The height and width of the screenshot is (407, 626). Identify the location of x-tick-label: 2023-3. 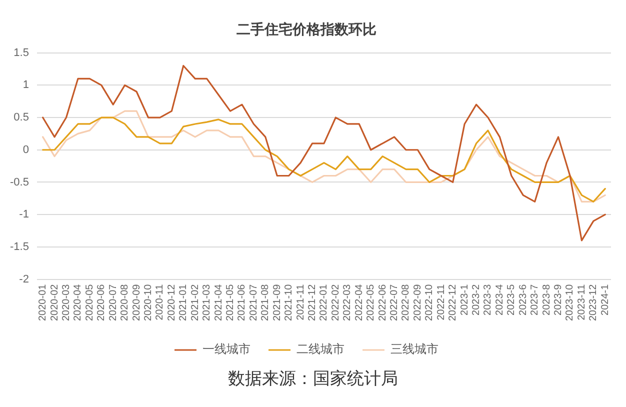
(488, 300).